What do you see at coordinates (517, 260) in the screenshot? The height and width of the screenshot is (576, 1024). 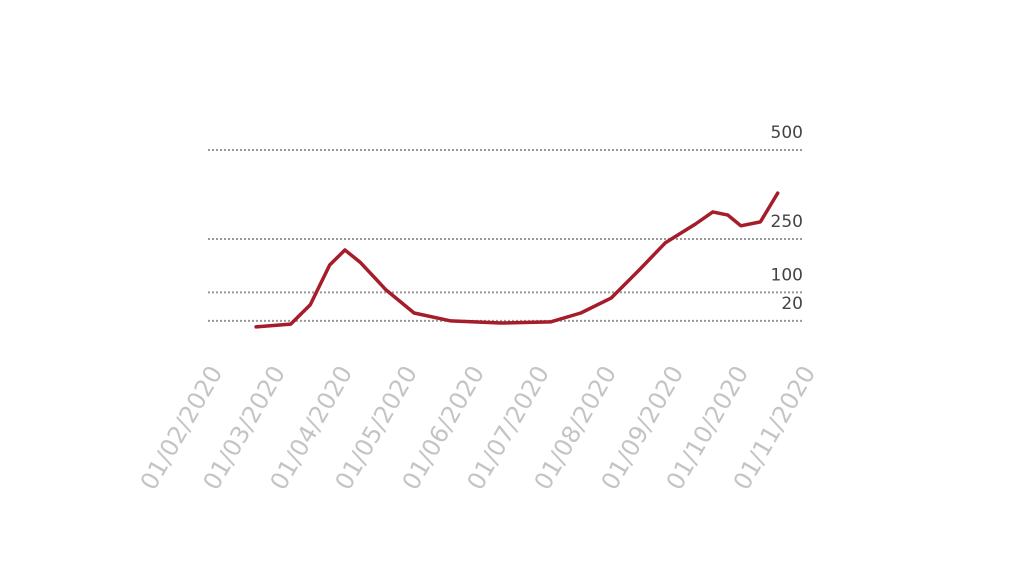 I see `data-line` at bounding box center [517, 260].